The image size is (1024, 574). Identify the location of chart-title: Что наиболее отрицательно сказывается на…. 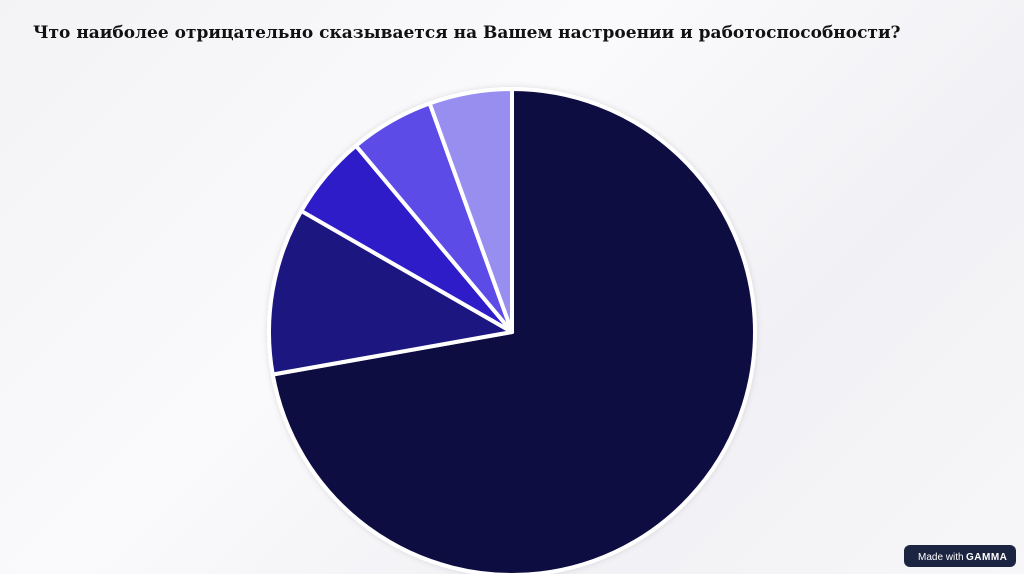
(467, 33).